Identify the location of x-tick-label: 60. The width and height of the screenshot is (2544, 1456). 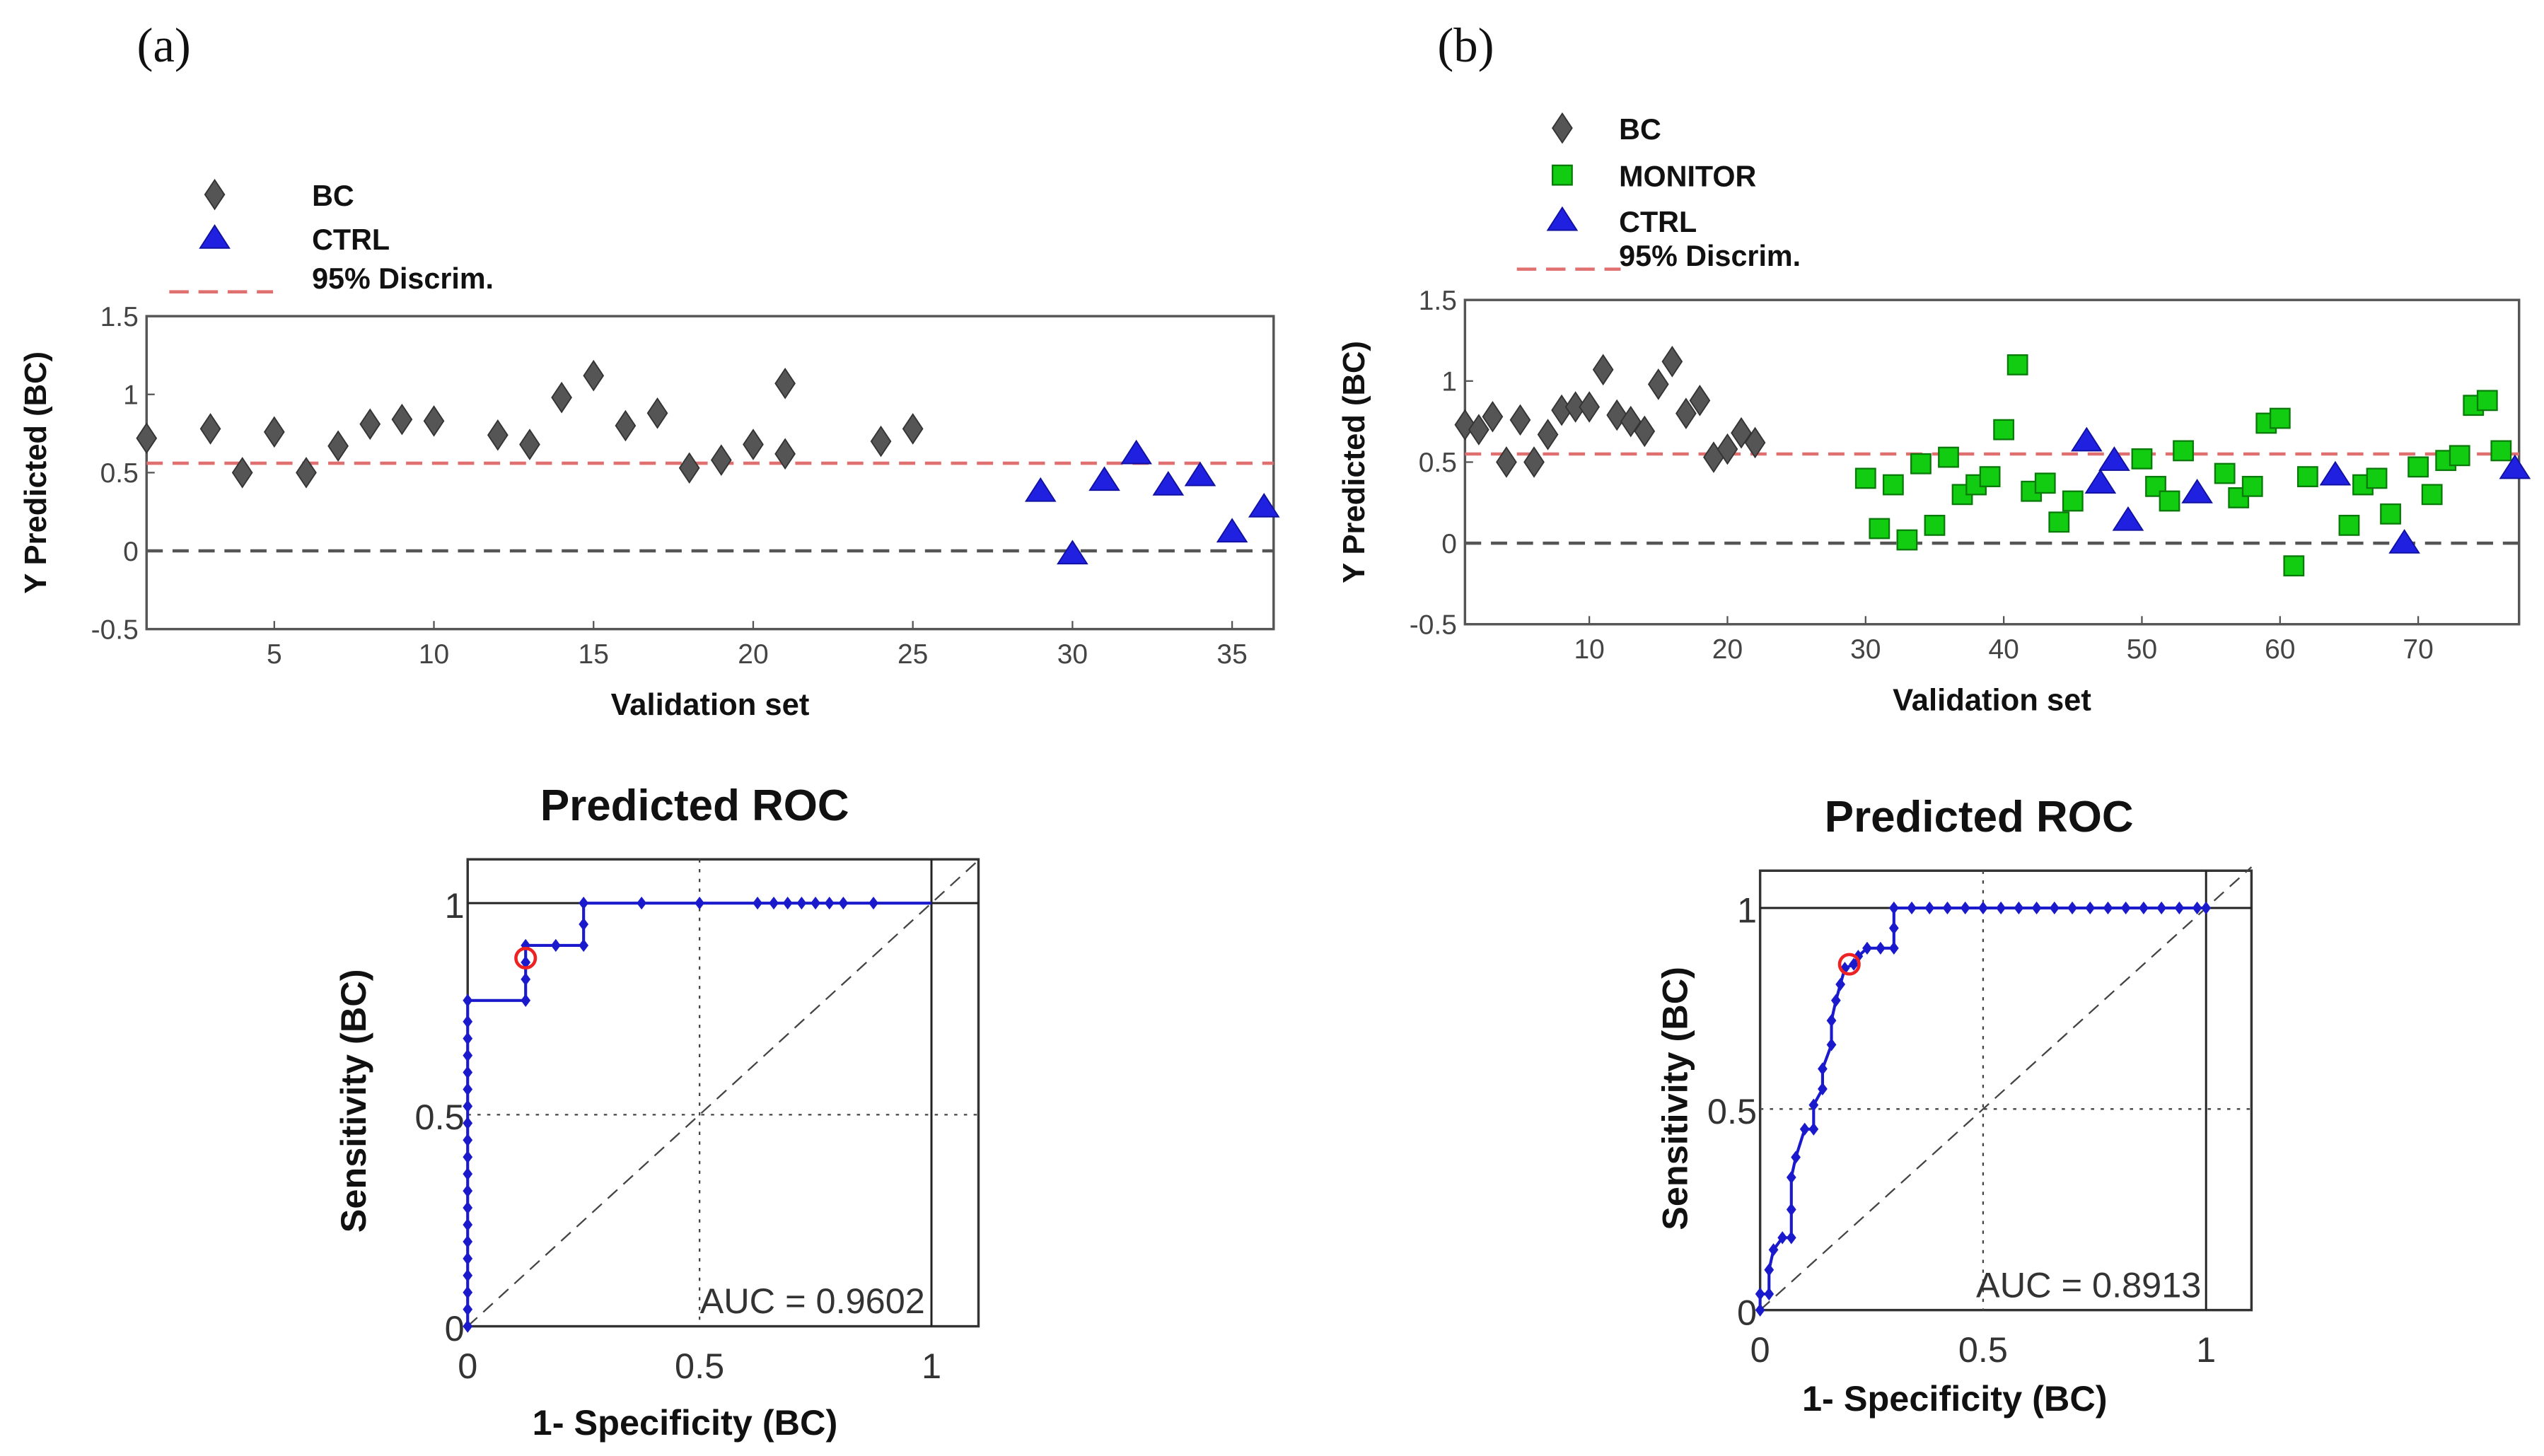
(2280, 650).